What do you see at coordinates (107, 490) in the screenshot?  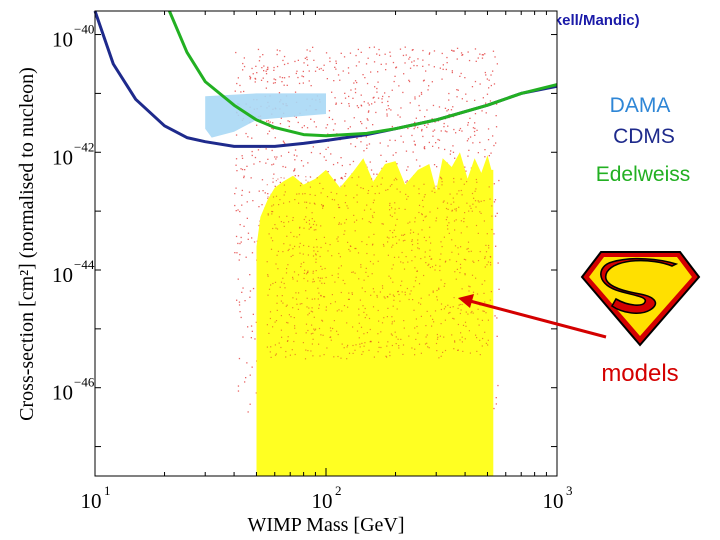 I see `x-tick-exponent: 1` at bounding box center [107, 490].